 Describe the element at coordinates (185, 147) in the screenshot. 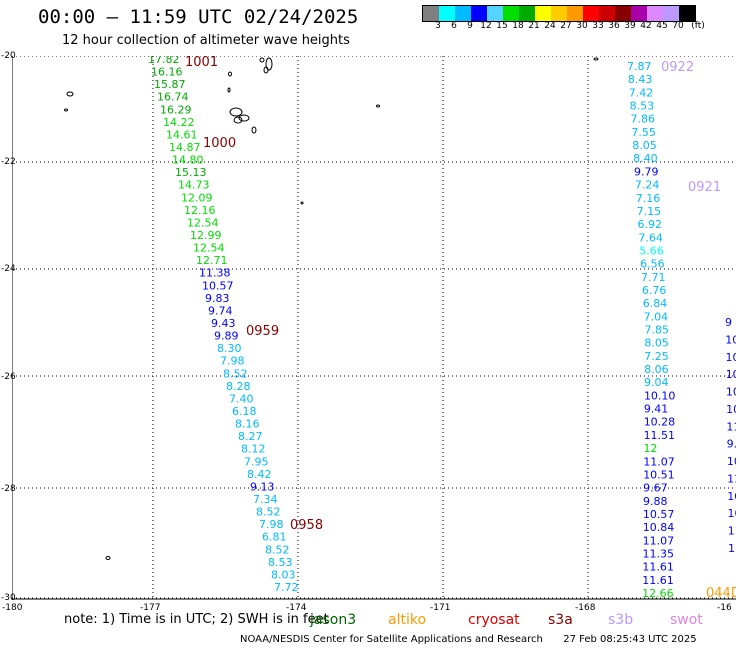

I see `wave-height-label: 14.87` at that location.